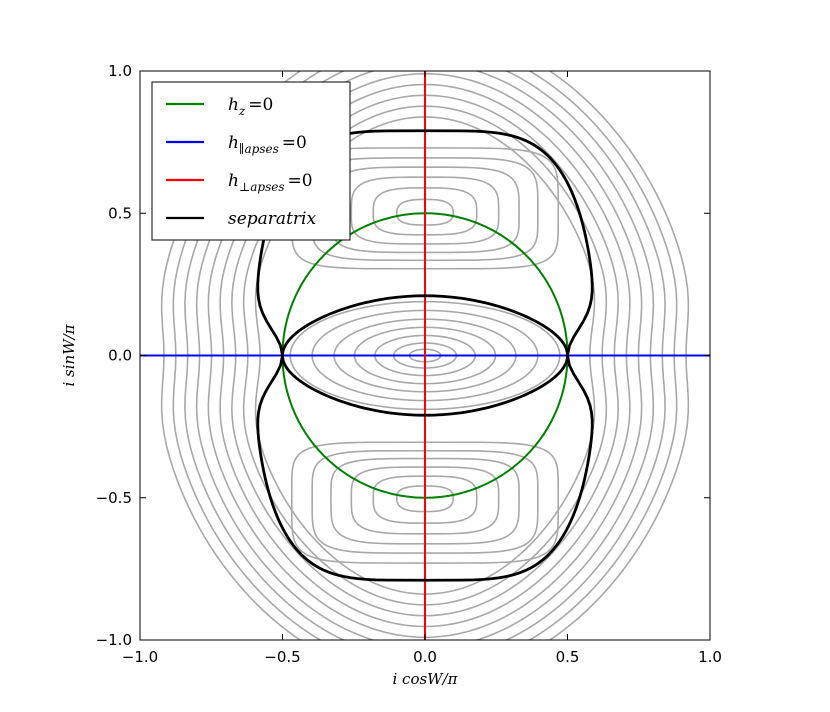 The height and width of the screenshot is (712, 830). I want to click on legend-label: hz =0, so click(250, 106).